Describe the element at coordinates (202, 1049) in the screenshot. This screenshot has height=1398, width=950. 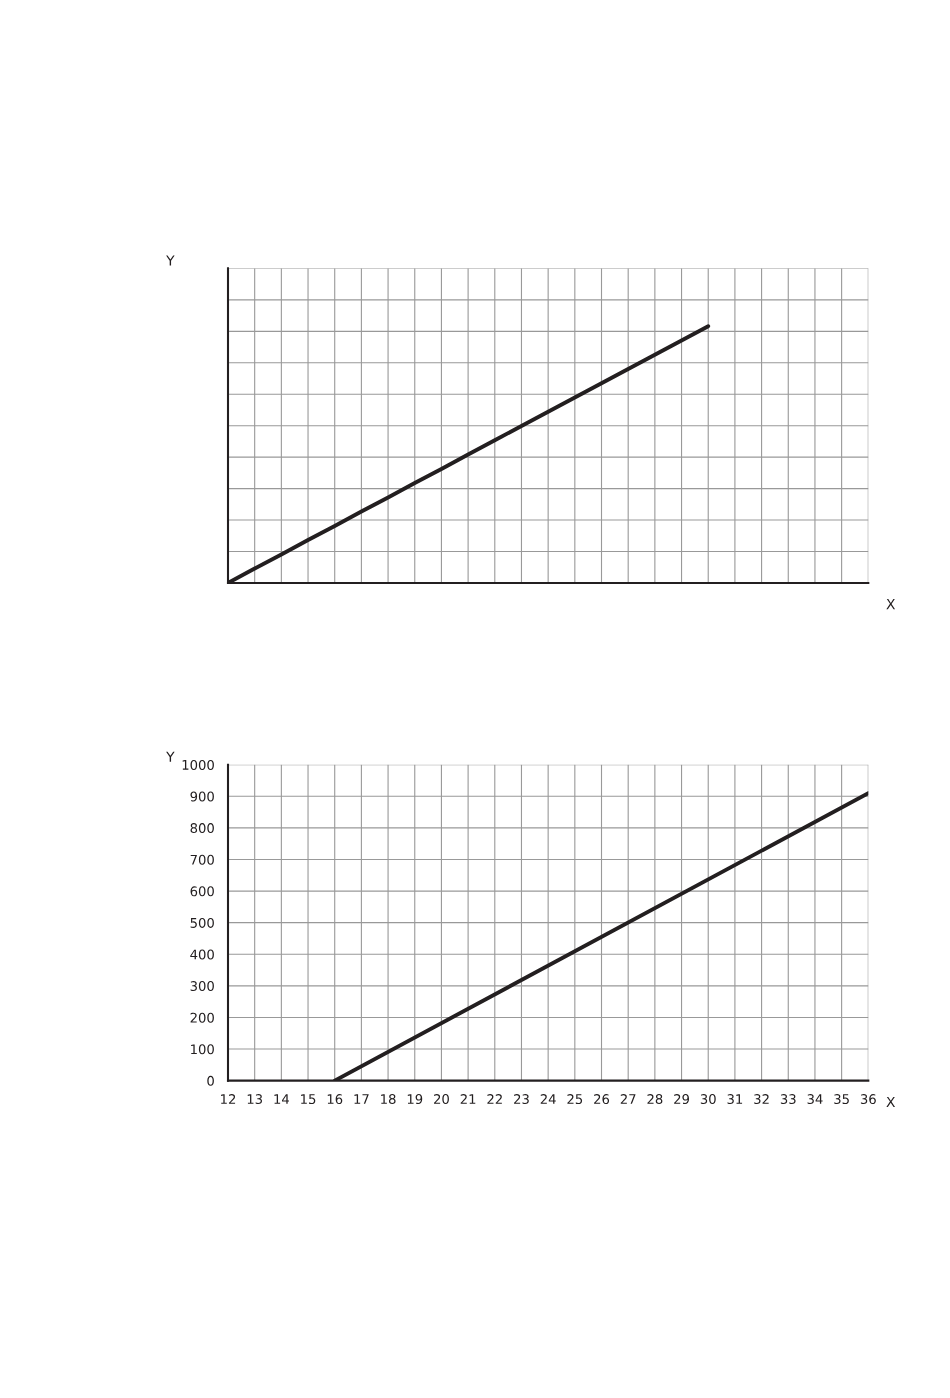
I see `y-tick-label: 100` at that location.